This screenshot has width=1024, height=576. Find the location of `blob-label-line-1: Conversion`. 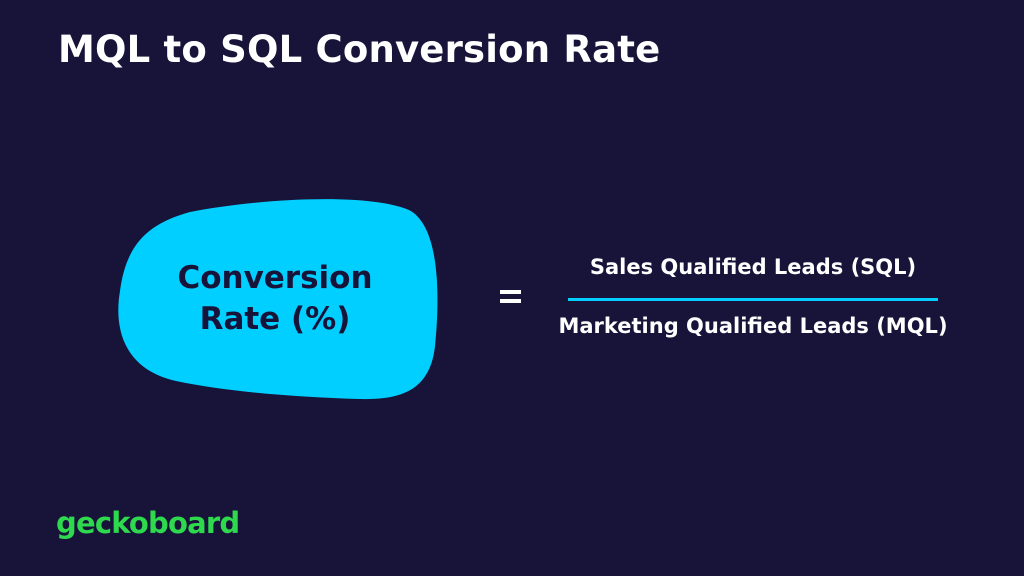

blob-label-line-1: Conversion is located at coordinates (275, 278).